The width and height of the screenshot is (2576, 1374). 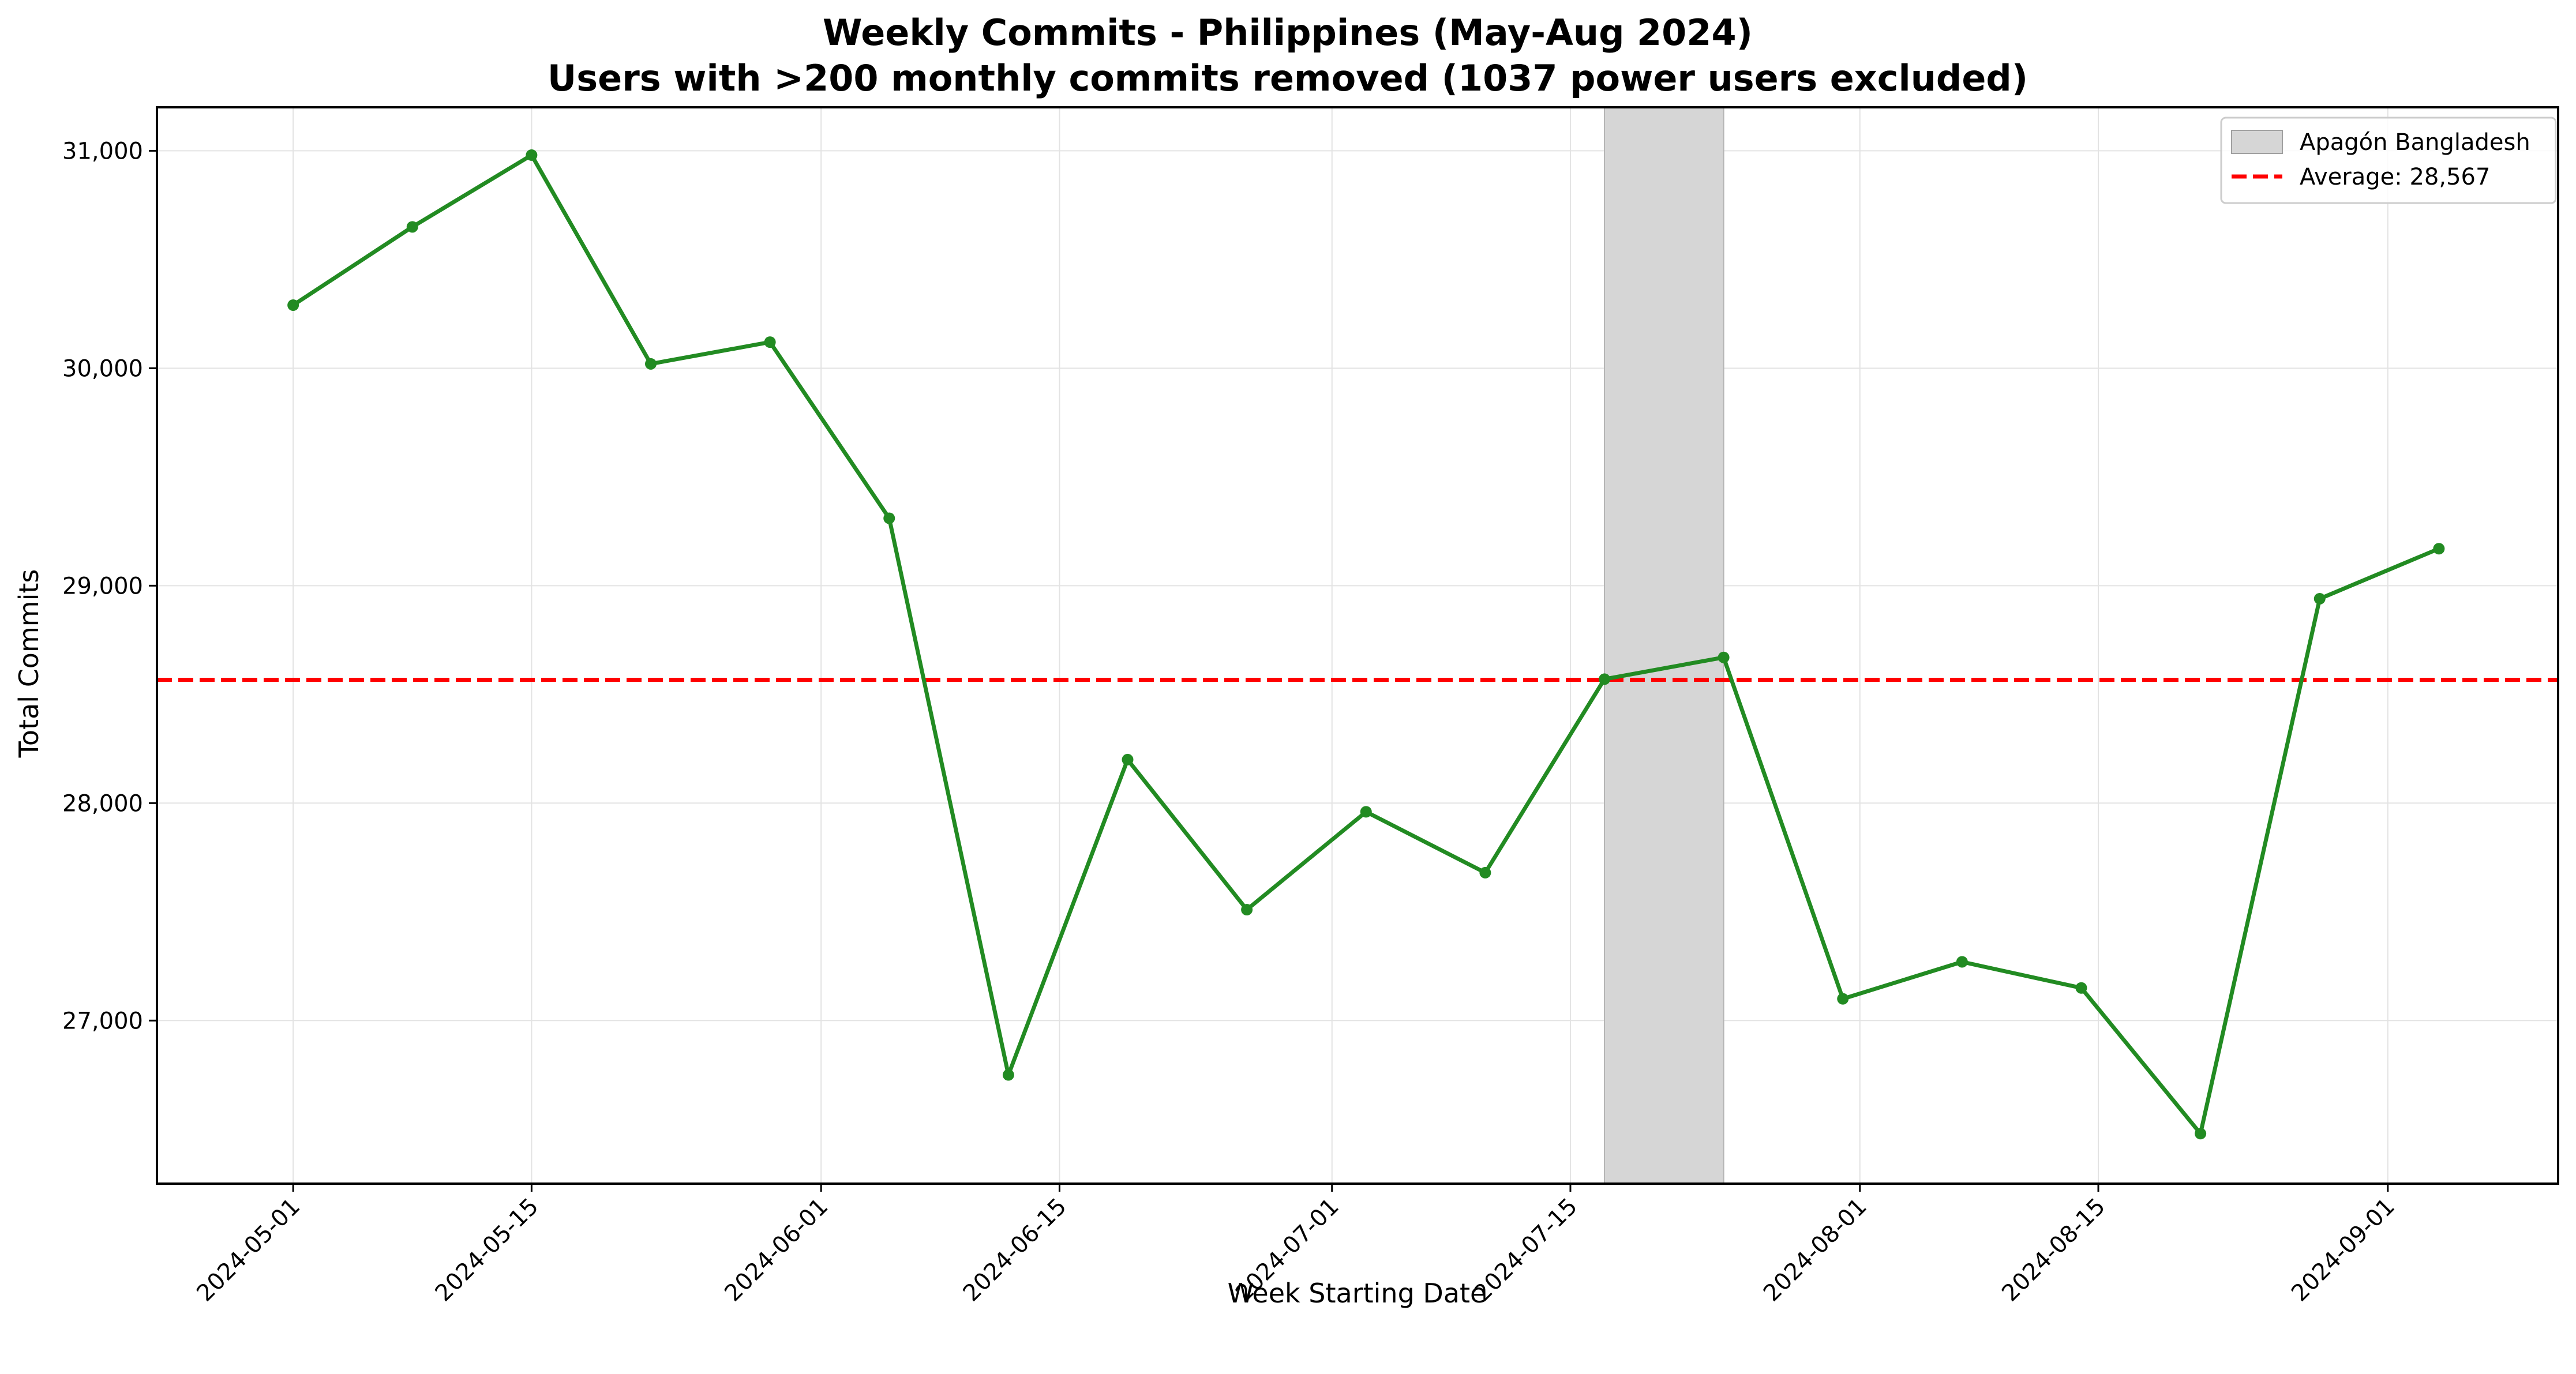 What do you see at coordinates (102, 368) in the screenshot?
I see `y-tick-label: 30,000` at bounding box center [102, 368].